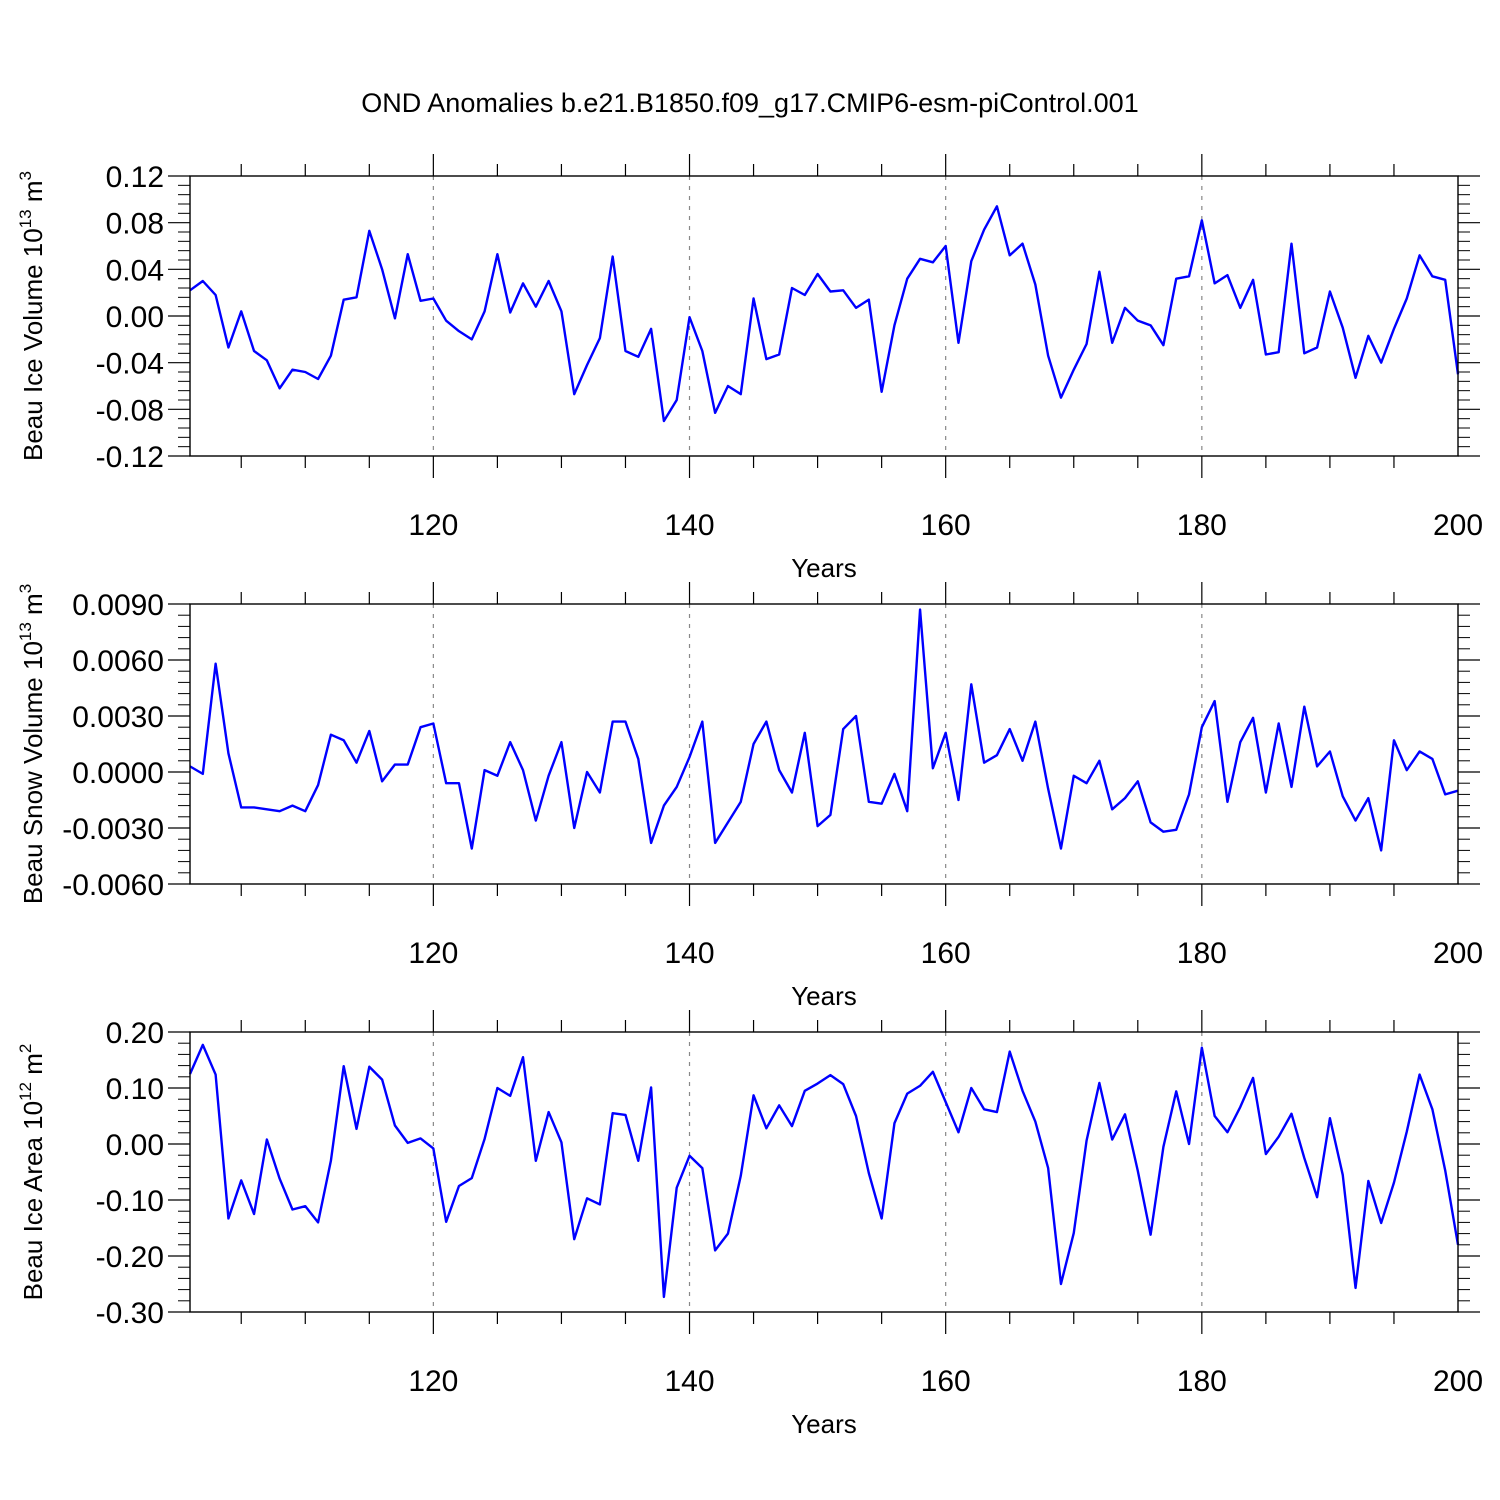 This screenshot has height=1500, width=1500. Describe the element at coordinates (130, 1313) in the screenshot. I see `y-tick-label: -0.30` at that location.